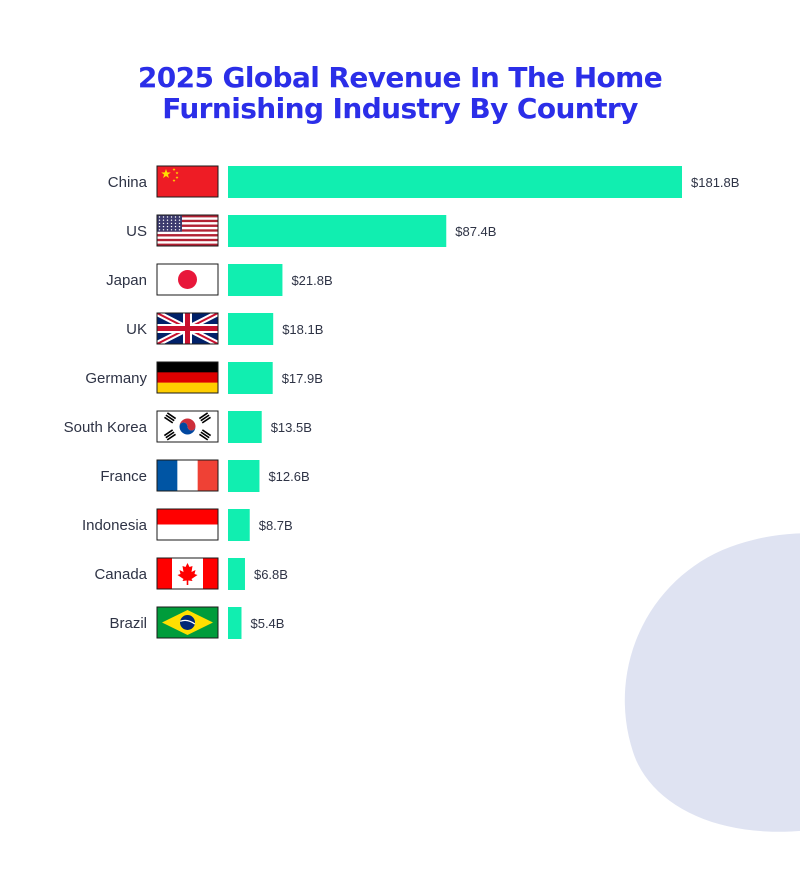 Image resolution: width=800 pixels, height=880 pixels. What do you see at coordinates (128, 182) in the screenshot?
I see `category-label-china: China` at bounding box center [128, 182].